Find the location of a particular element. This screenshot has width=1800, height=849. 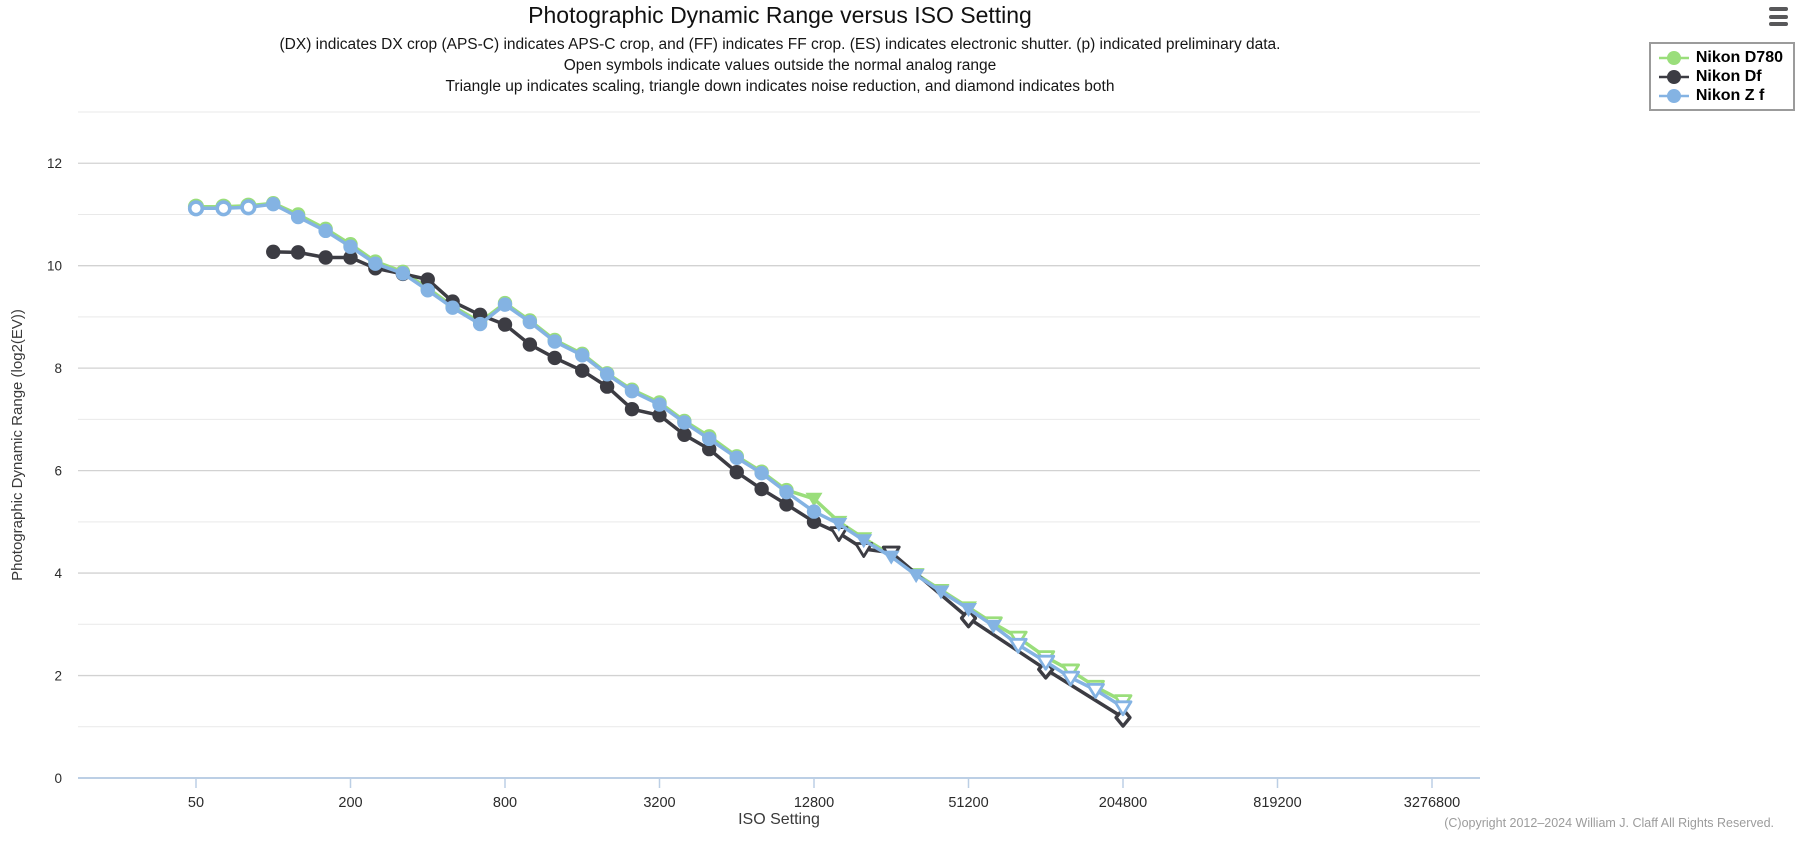

svg-text: 50 is located at coordinates (196, 803).